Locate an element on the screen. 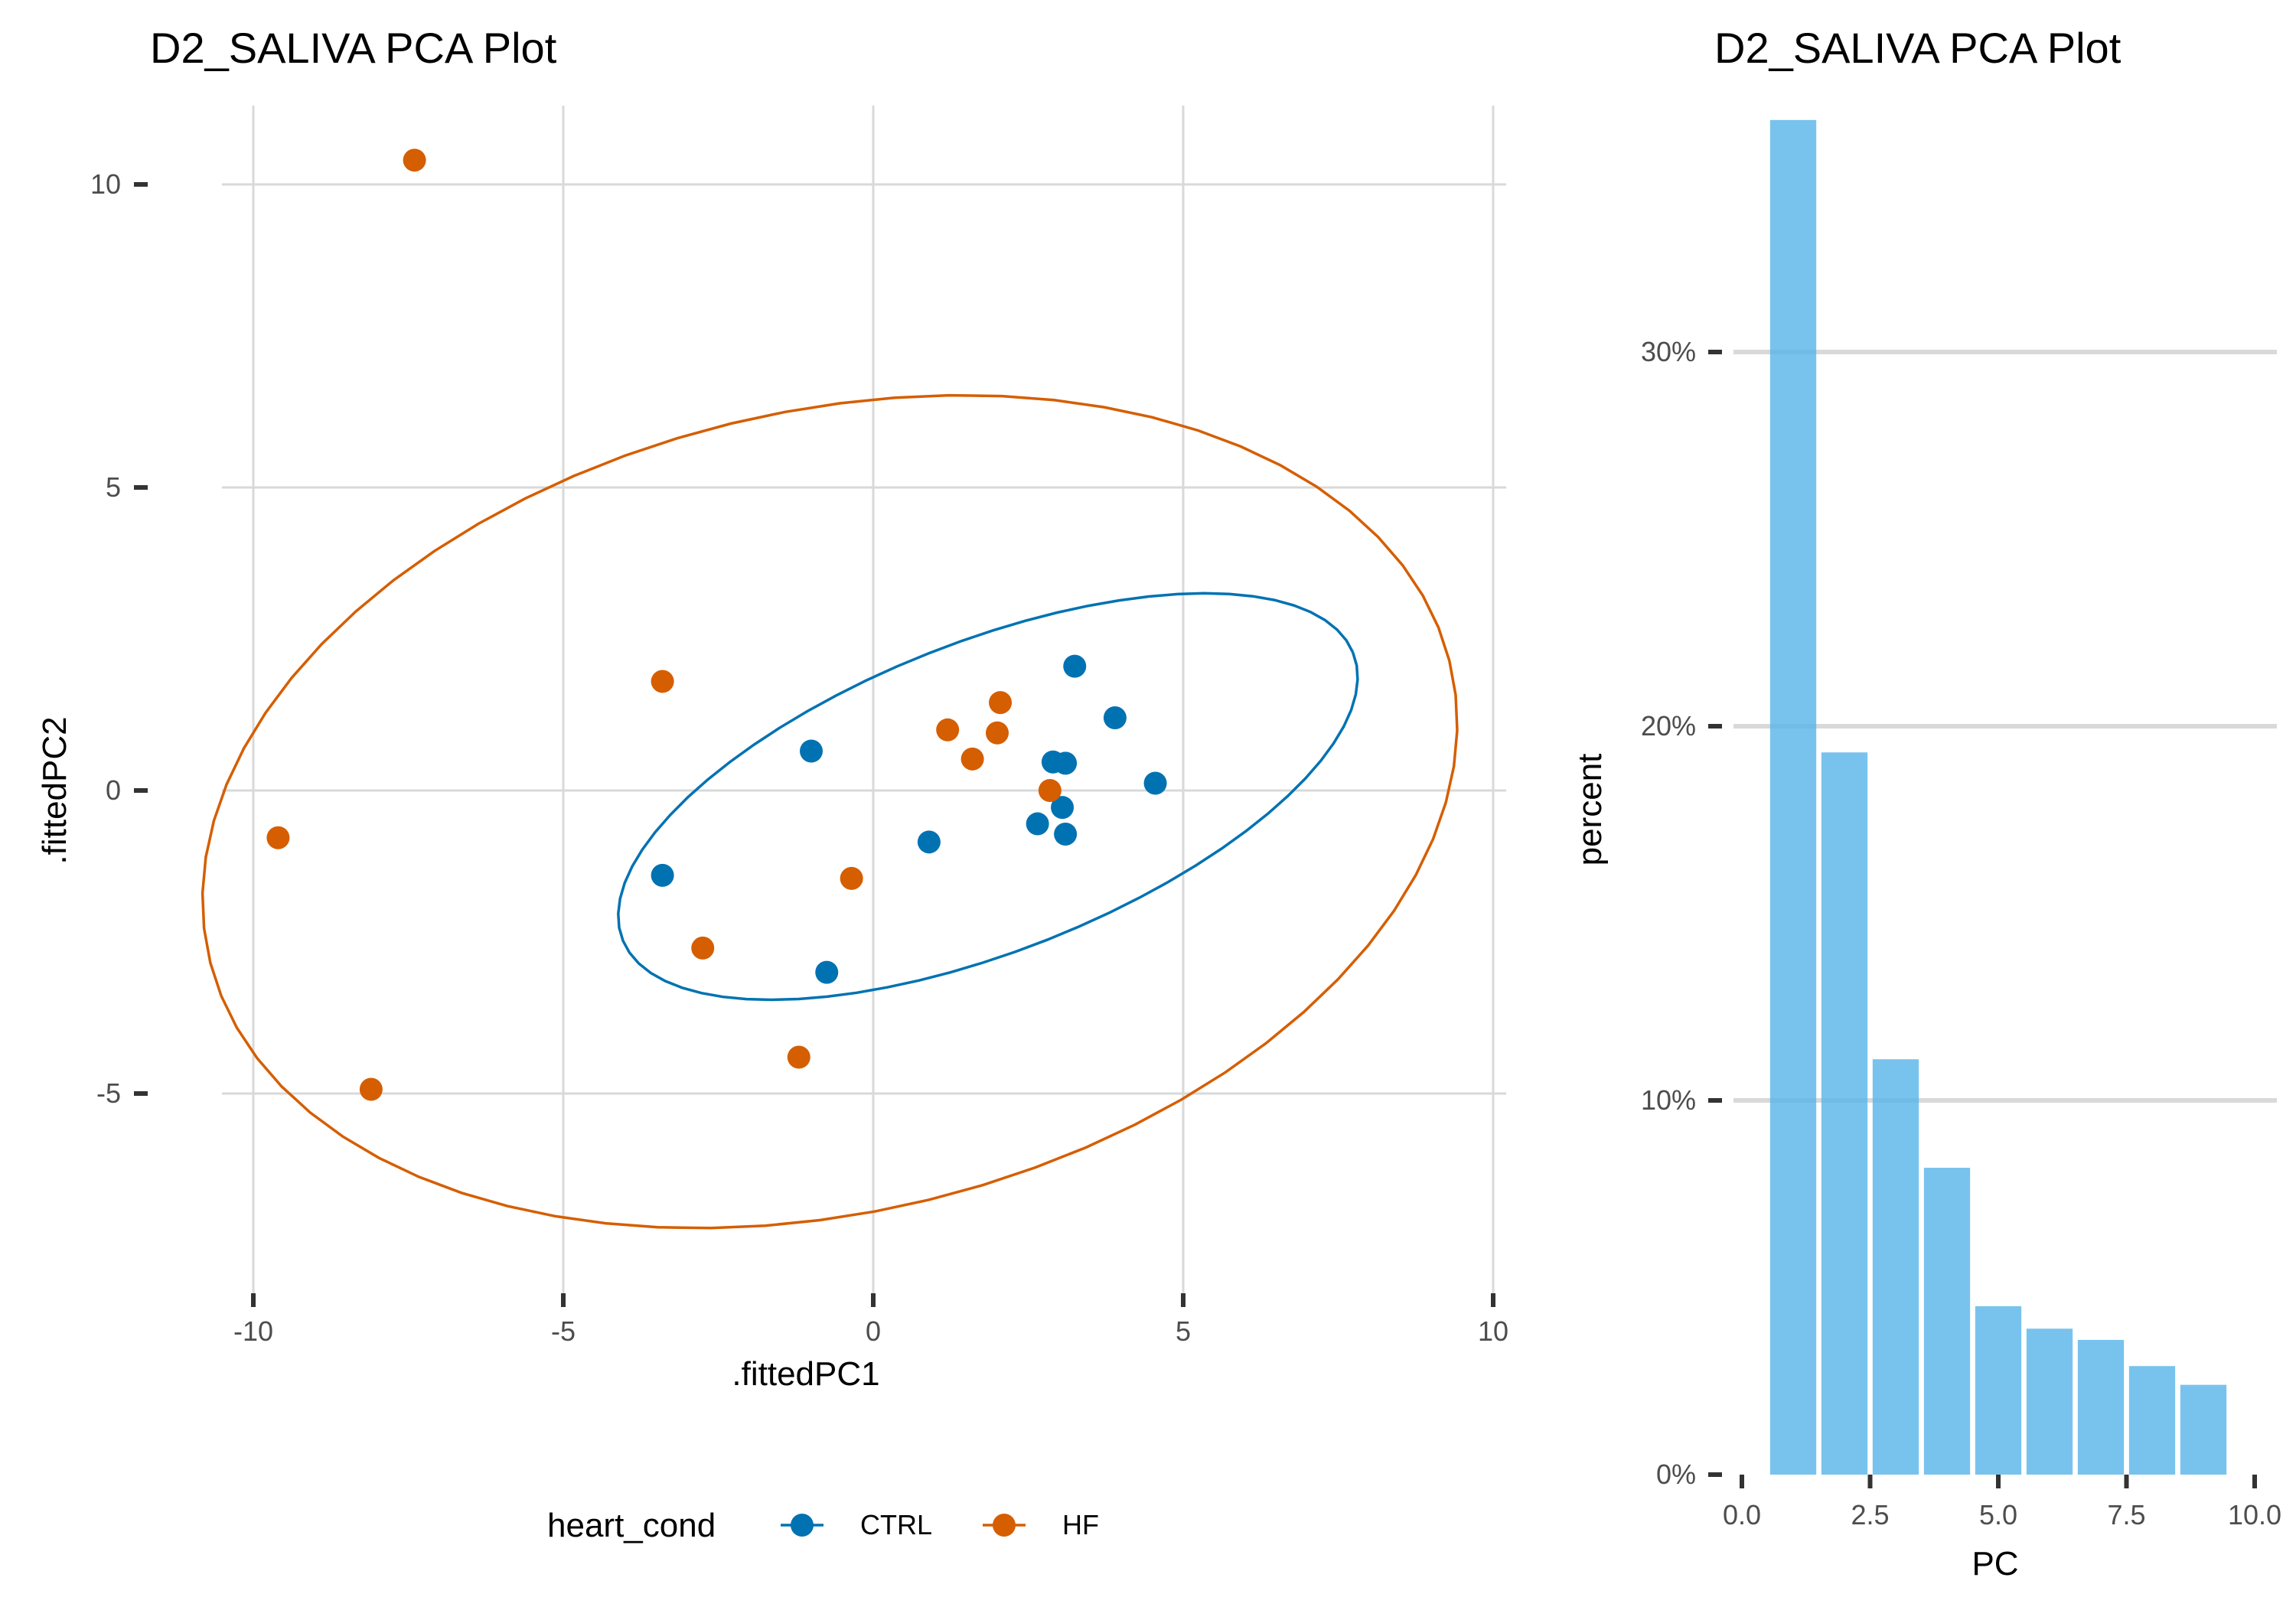 This screenshot has width=2296, height=1607. scatter-x-tick-label: -5 is located at coordinates (563, 1331).